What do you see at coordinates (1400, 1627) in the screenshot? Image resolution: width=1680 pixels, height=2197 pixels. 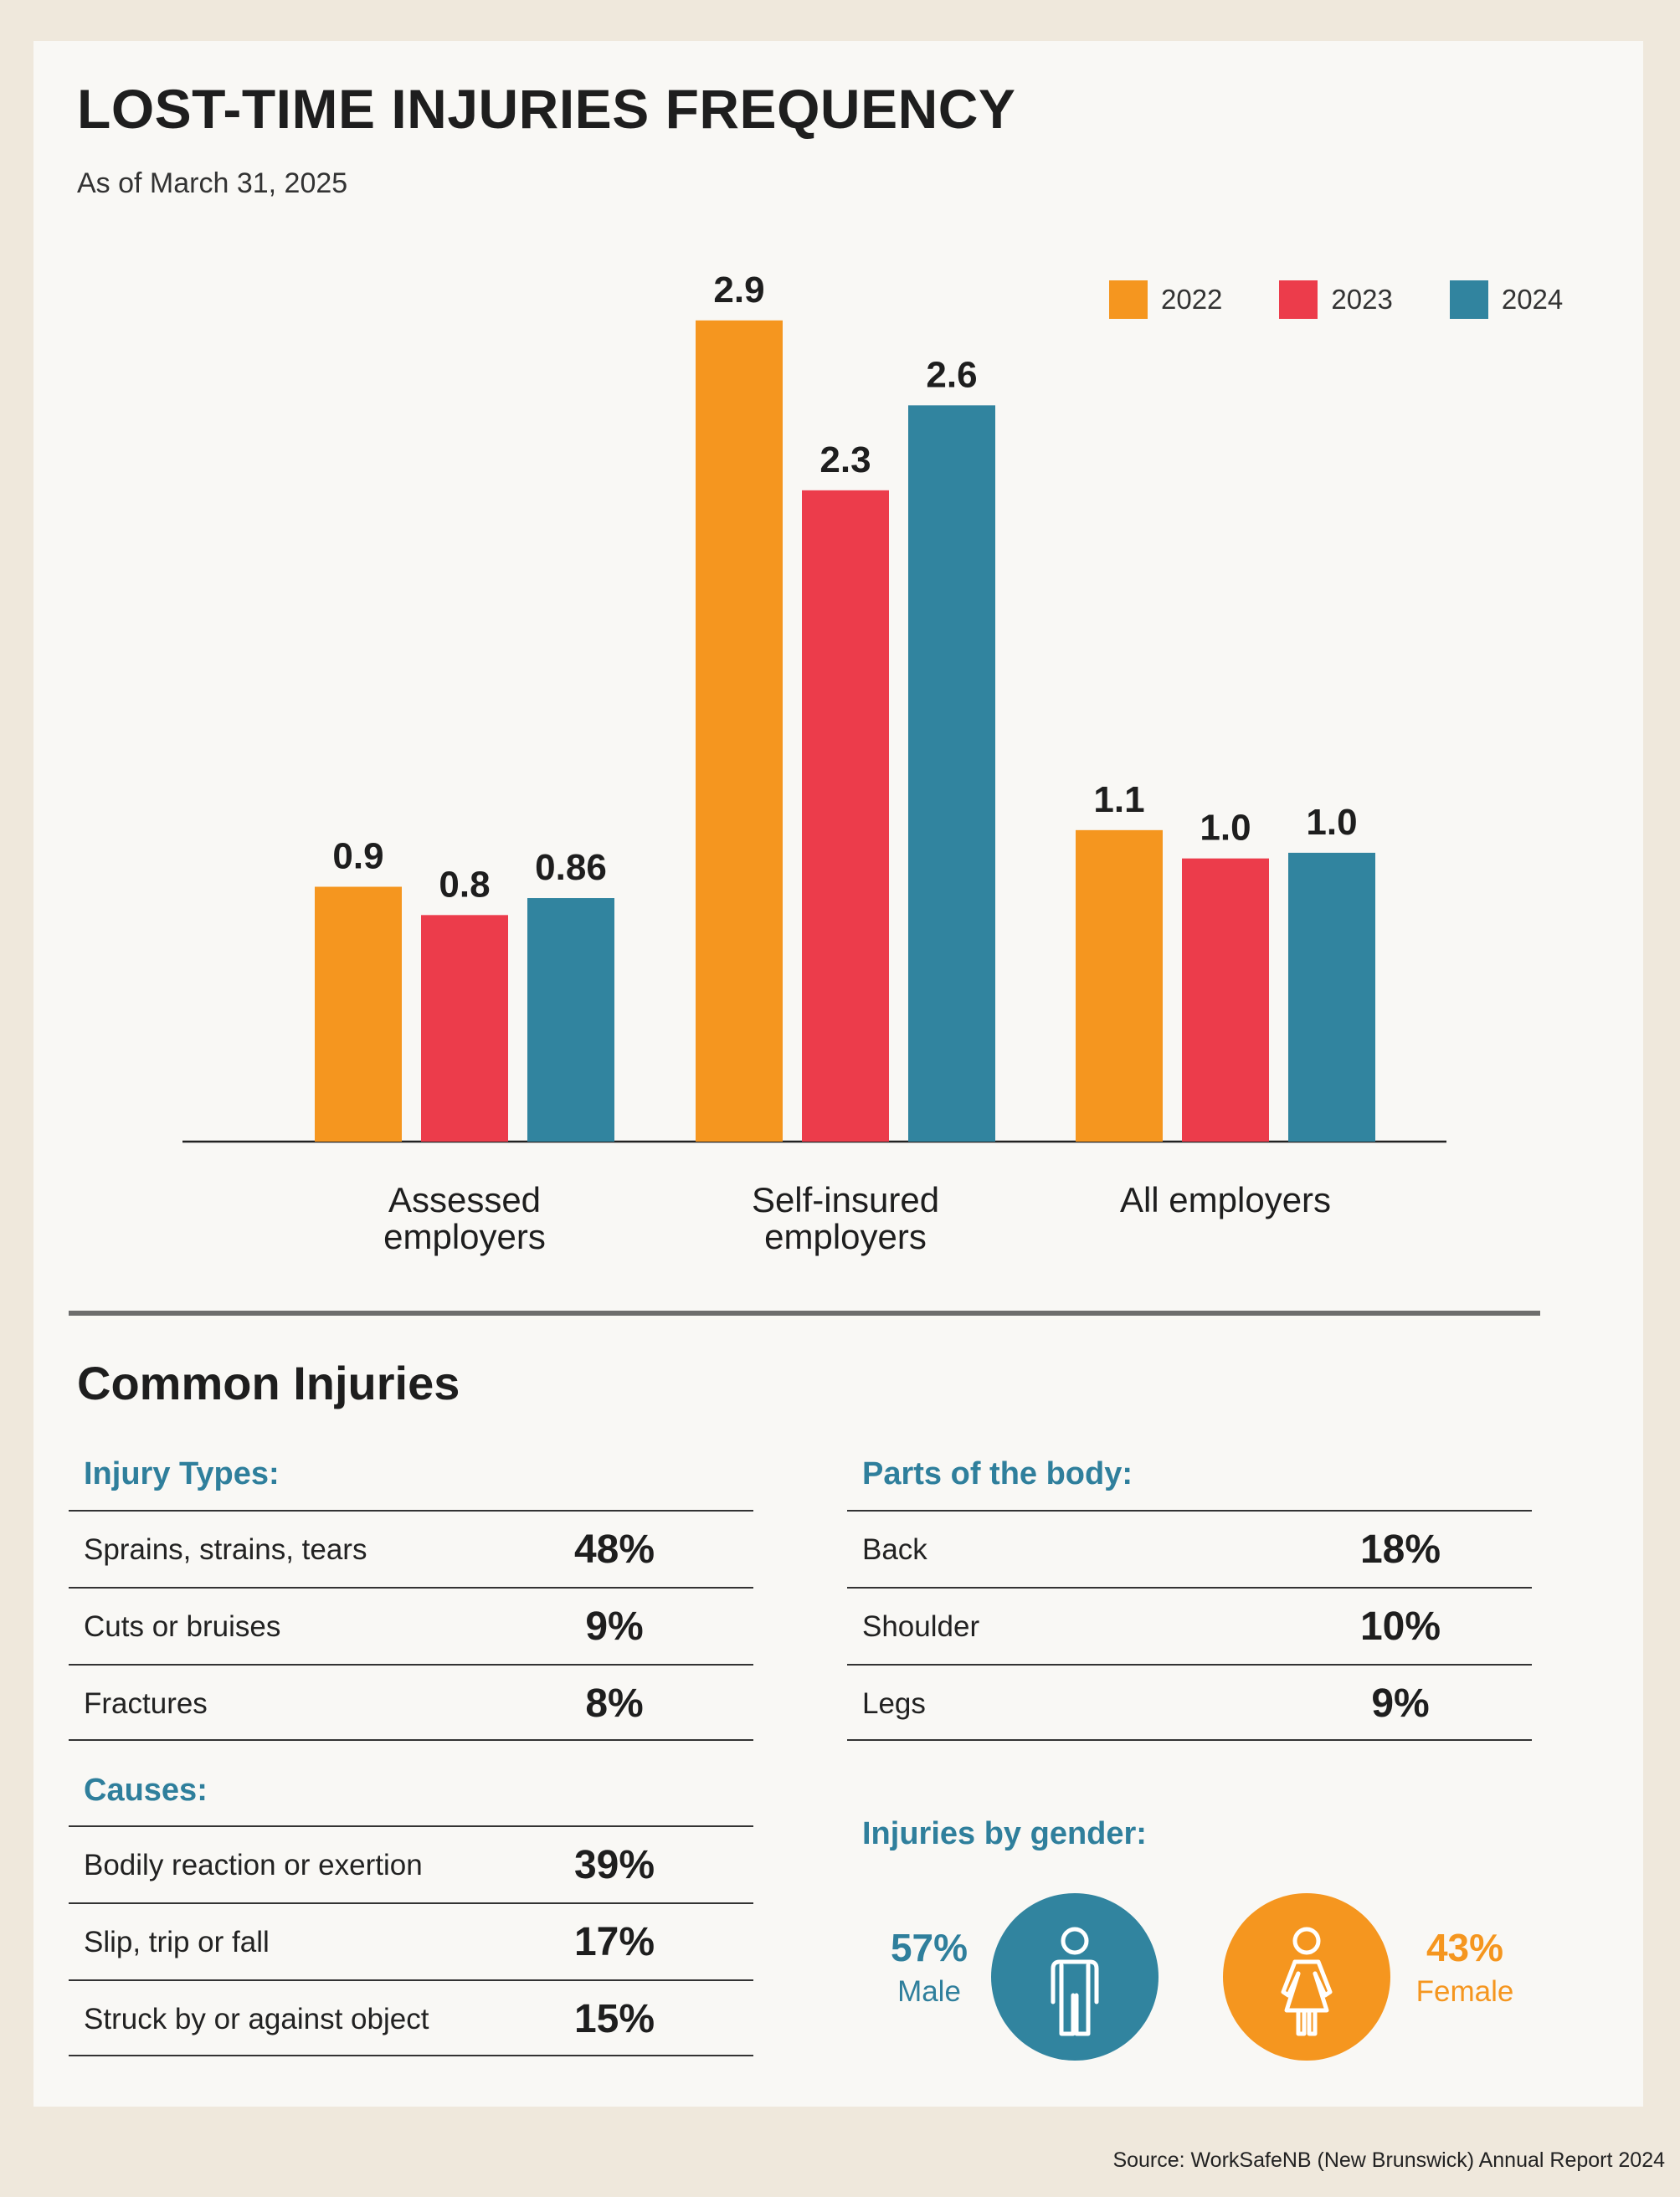 I see `row-value: 10%` at bounding box center [1400, 1627].